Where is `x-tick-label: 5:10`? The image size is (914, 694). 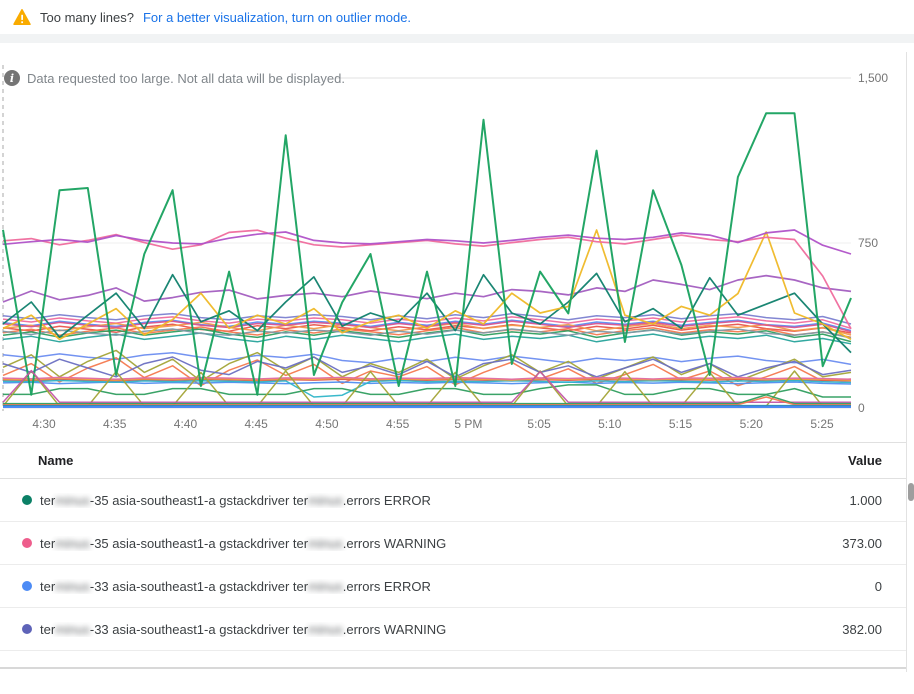 x-tick-label: 5:10 is located at coordinates (610, 424).